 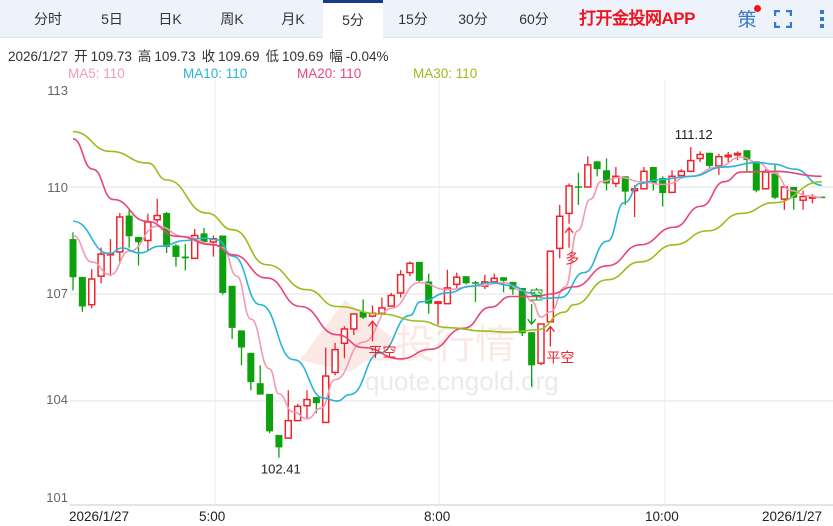 I want to click on trade-signals: 平空 空平空 多, so click(x=473, y=296).